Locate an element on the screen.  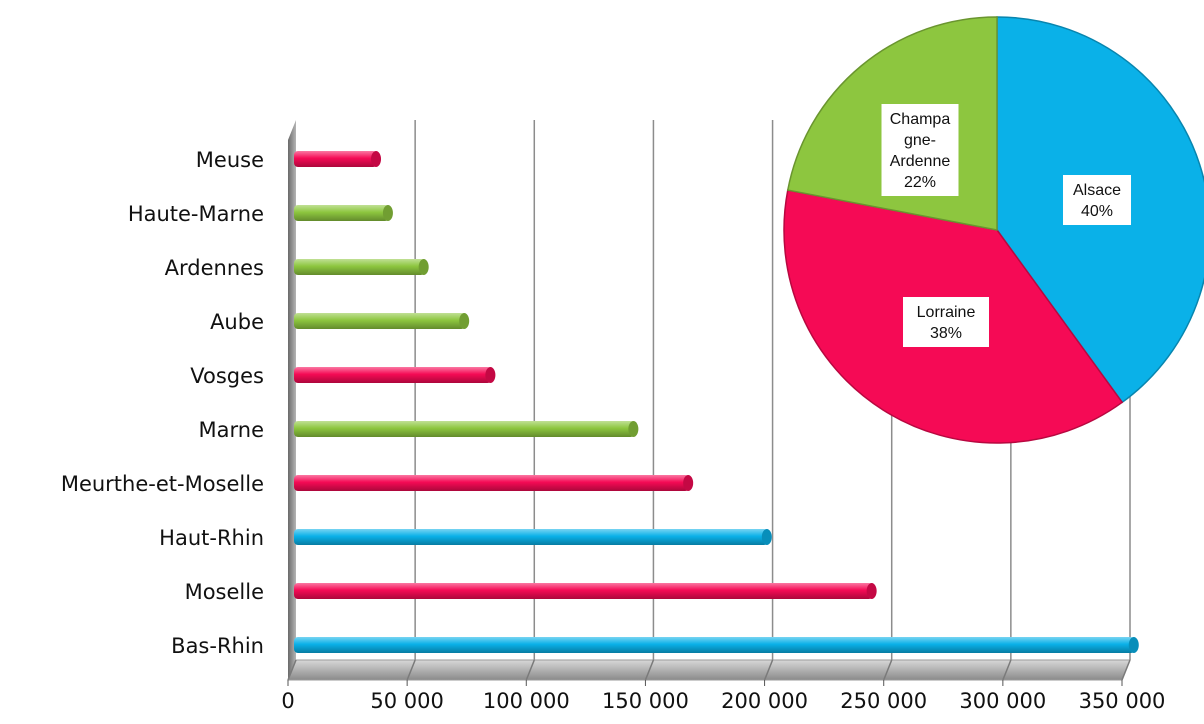
category-label: Ardennes is located at coordinates (214, 268).